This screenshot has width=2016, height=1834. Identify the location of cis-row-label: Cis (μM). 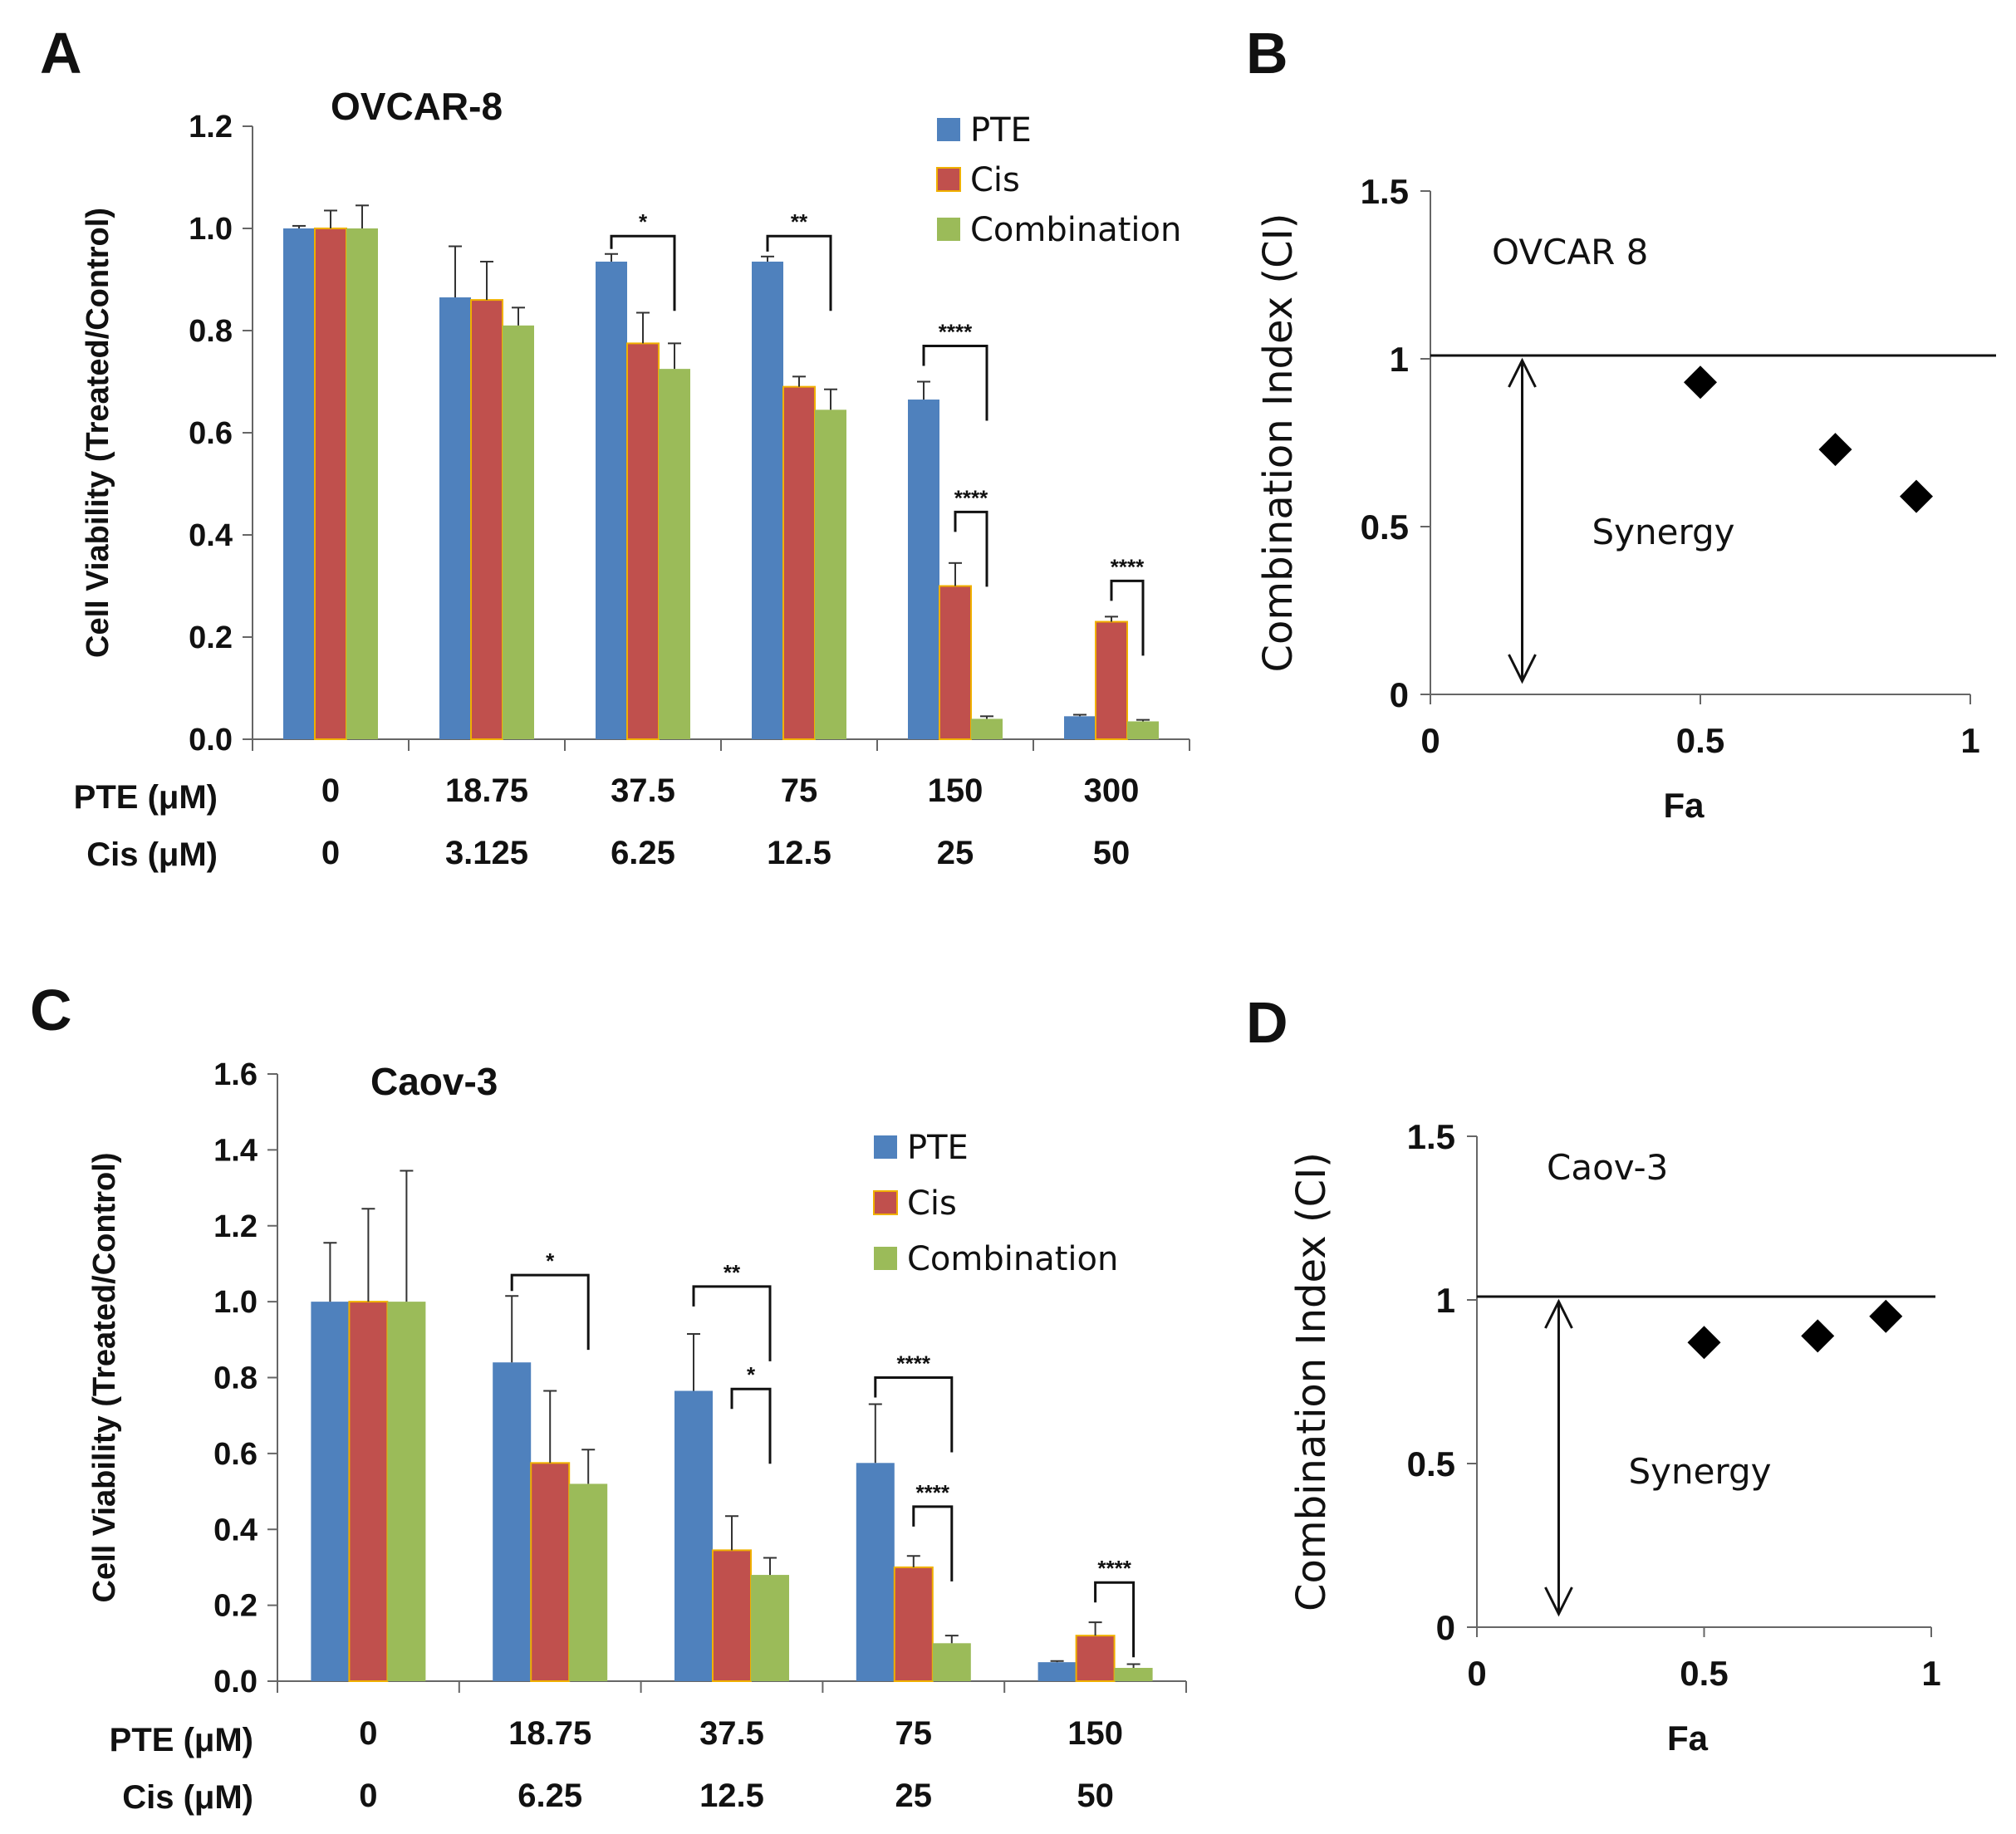
(187, 1797).